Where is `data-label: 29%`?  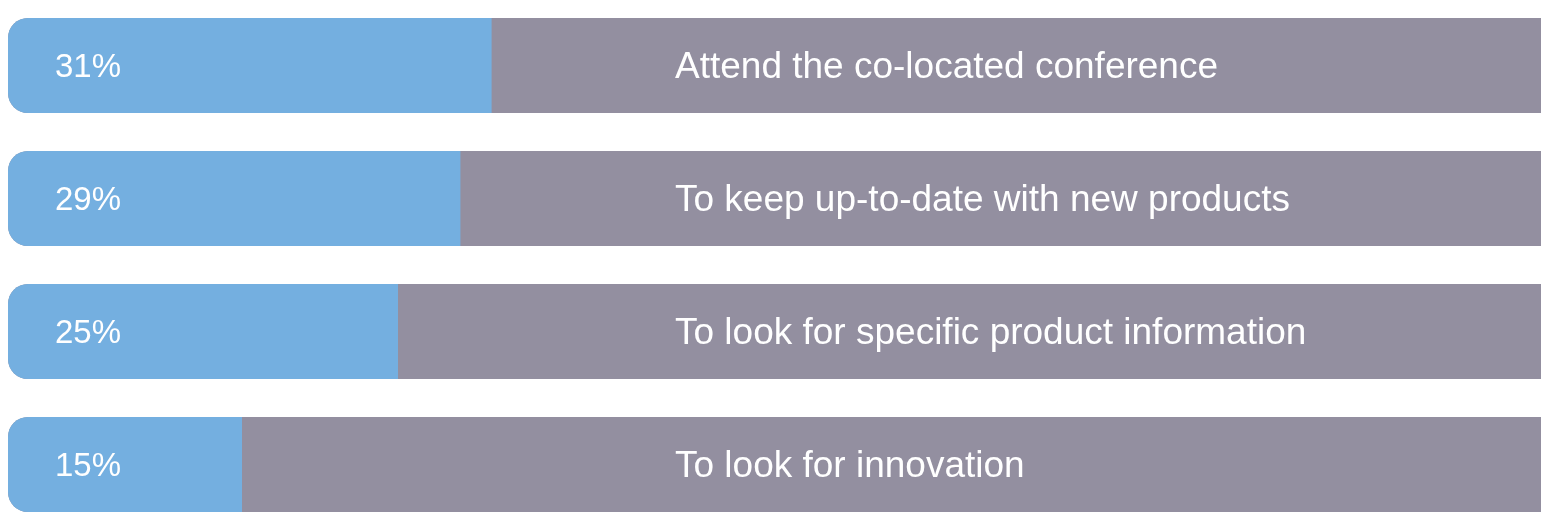 data-label: 29% is located at coordinates (88, 199).